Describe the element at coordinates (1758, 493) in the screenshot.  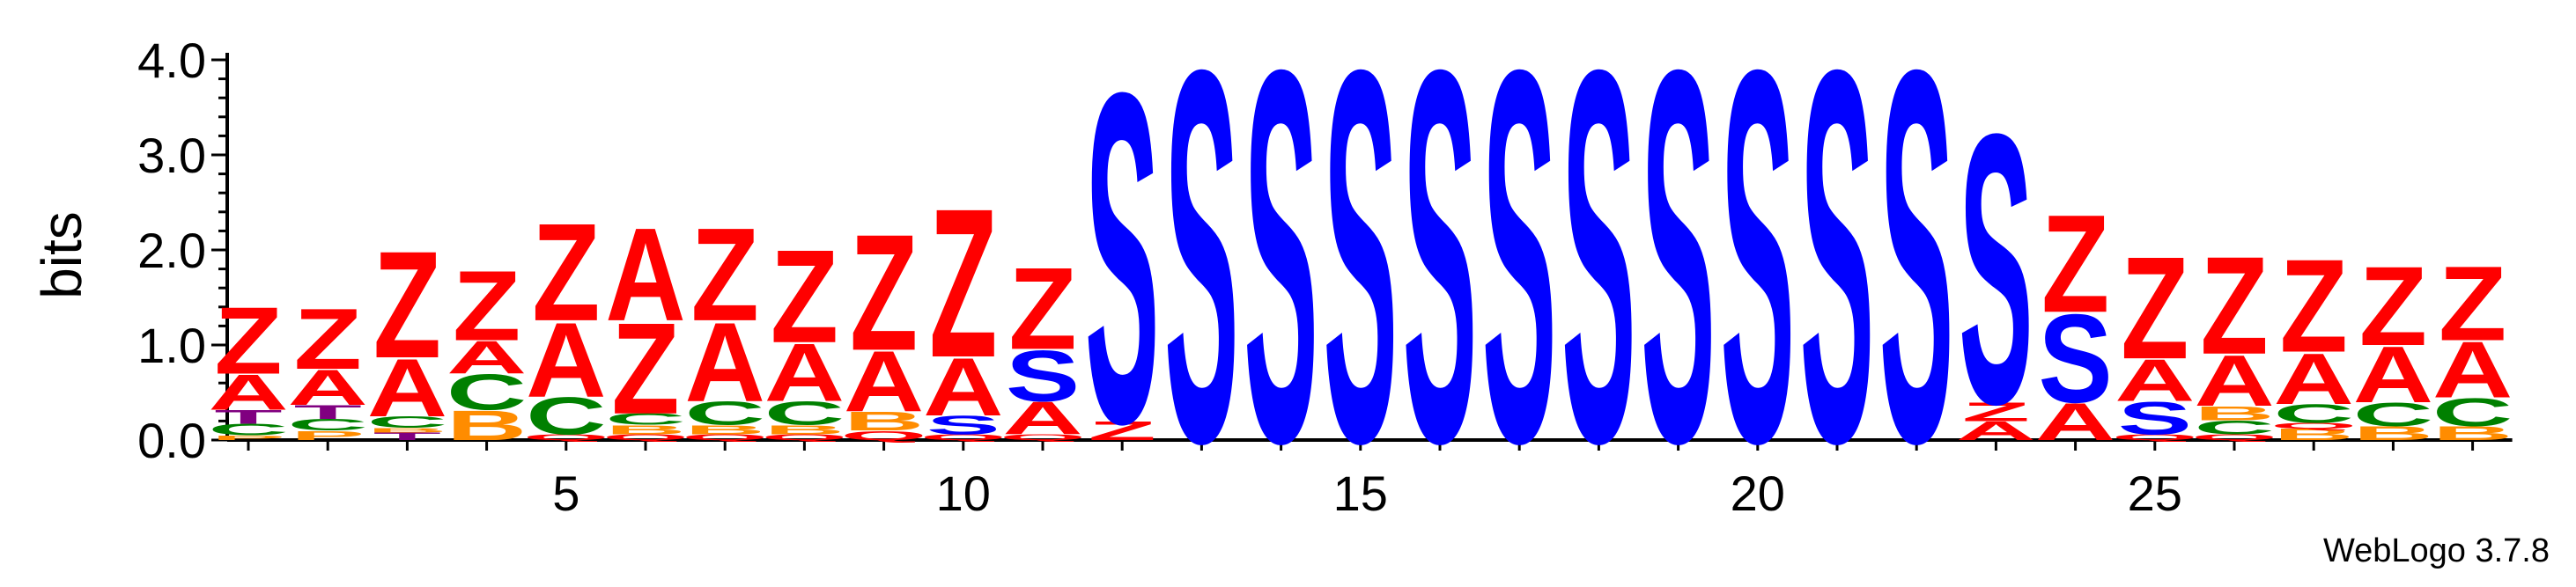
I see `x-tick-label: 20` at that location.